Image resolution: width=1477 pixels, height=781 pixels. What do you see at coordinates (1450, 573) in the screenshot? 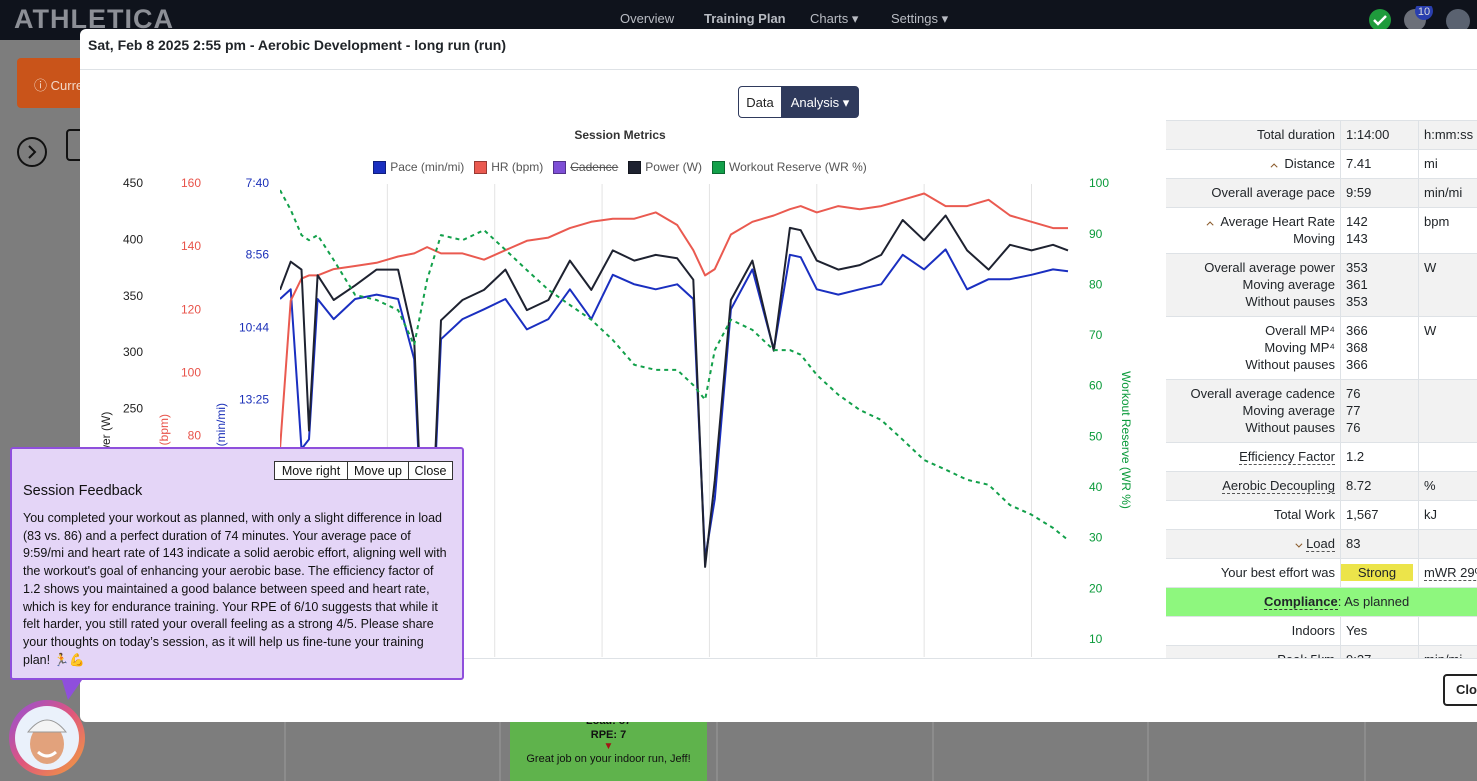
I see `stat-unit: mWR 29%` at bounding box center [1450, 573].